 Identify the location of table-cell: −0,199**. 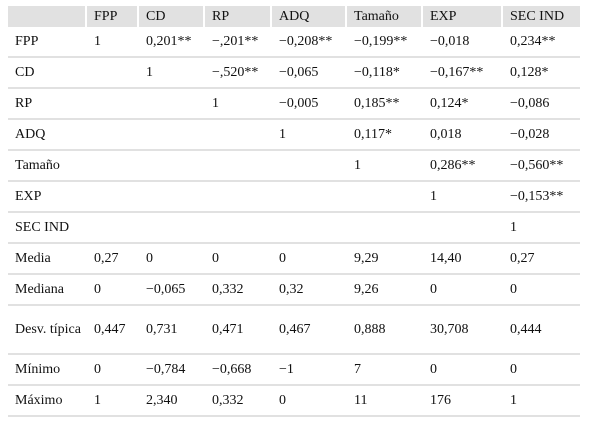
(384, 42).